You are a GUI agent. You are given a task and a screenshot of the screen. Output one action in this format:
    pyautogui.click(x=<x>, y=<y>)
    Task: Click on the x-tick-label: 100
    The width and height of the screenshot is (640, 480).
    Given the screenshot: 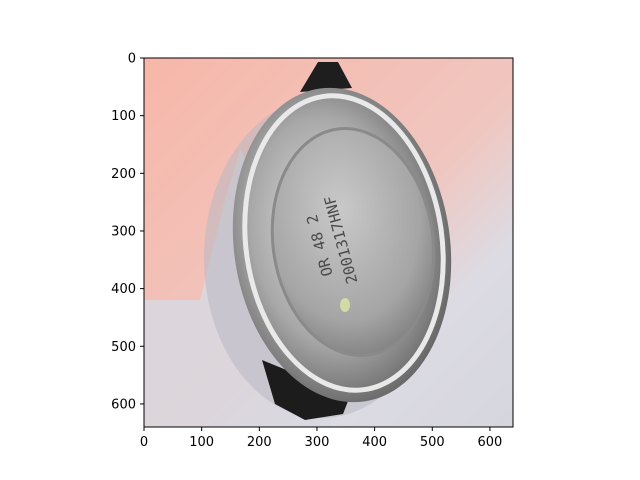 What is the action you would take?
    pyautogui.click(x=201, y=442)
    